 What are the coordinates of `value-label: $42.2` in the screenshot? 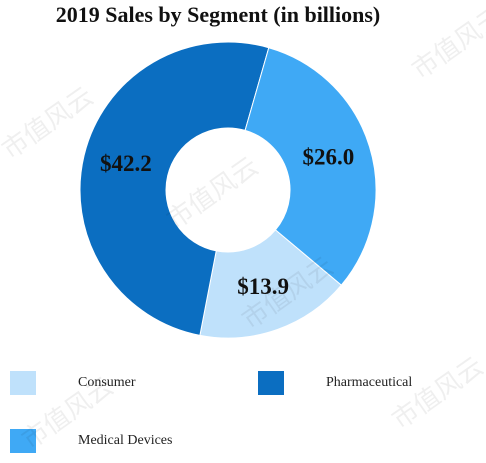 It's located at (126, 163).